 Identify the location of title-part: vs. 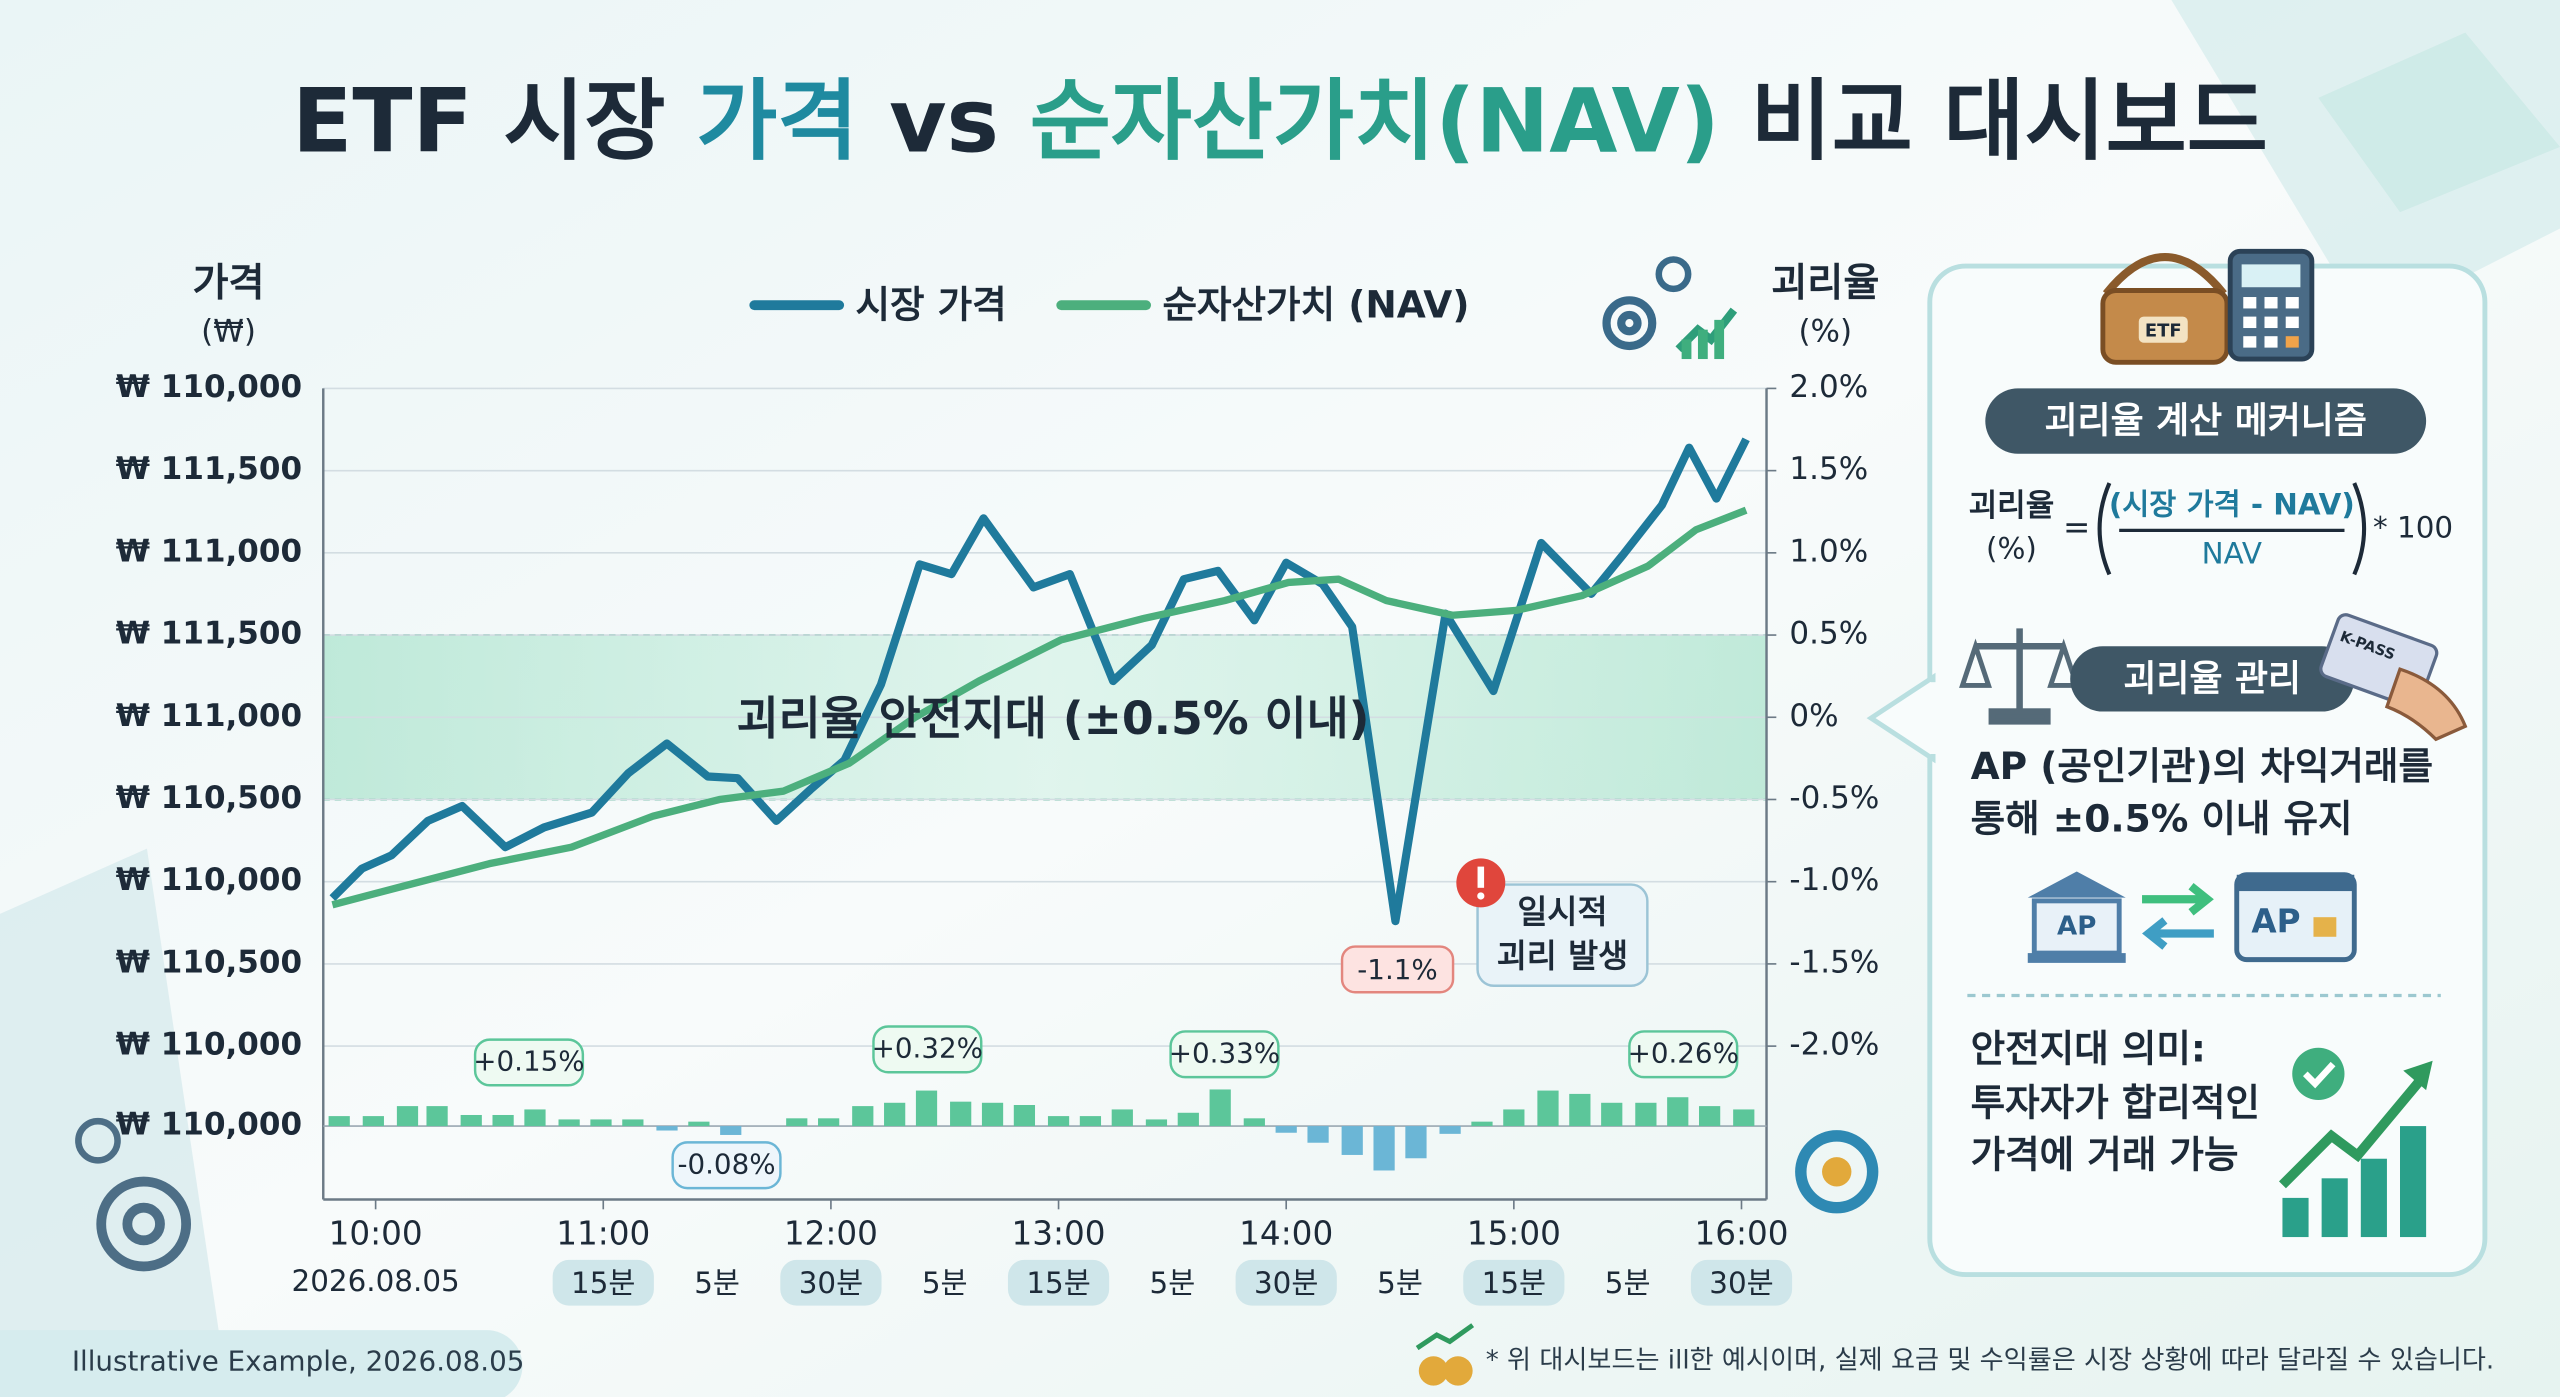
(943, 120).